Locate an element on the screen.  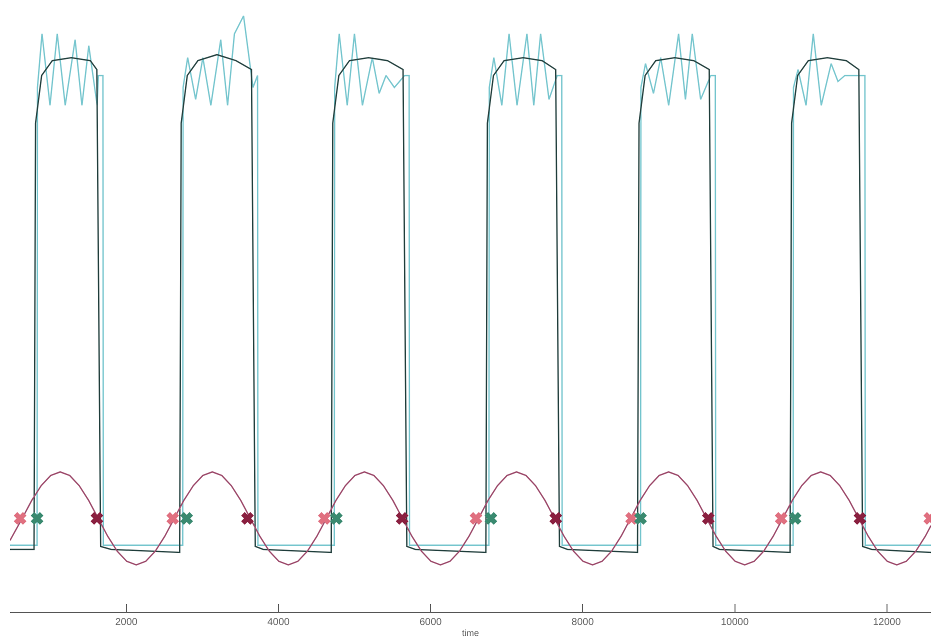
x-tick-label: 4000 is located at coordinates (278, 622).